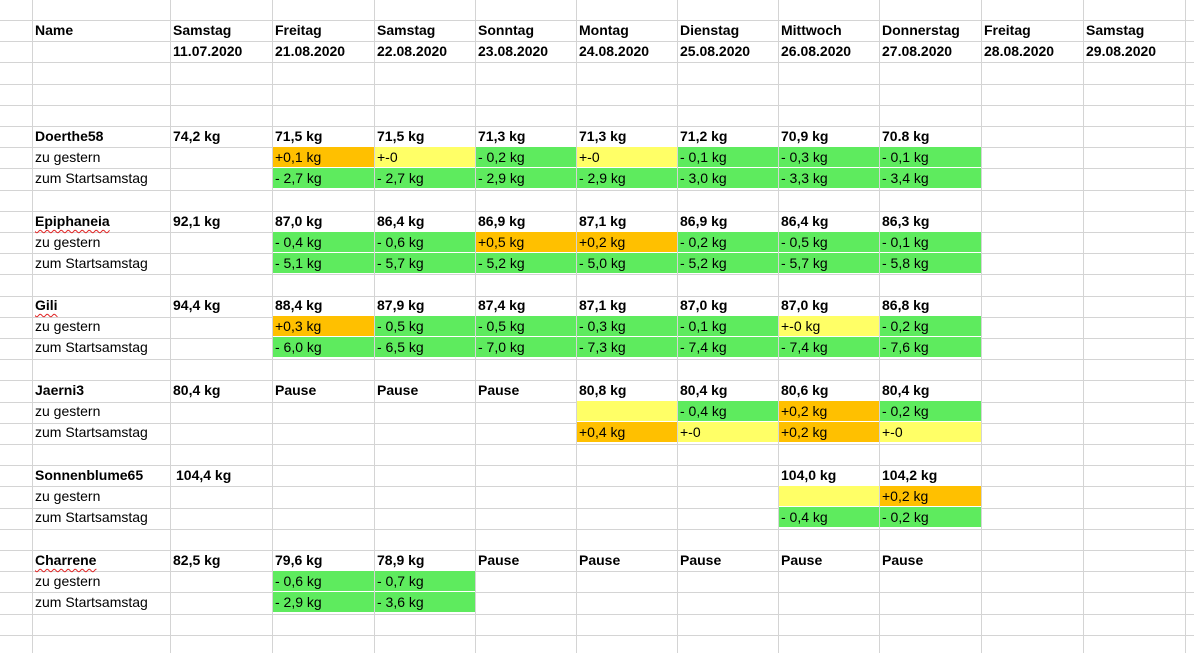 The width and height of the screenshot is (1194, 653). What do you see at coordinates (299, 136) in the screenshot?
I see `weight-cell: 71,5 kg` at bounding box center [299, 136].